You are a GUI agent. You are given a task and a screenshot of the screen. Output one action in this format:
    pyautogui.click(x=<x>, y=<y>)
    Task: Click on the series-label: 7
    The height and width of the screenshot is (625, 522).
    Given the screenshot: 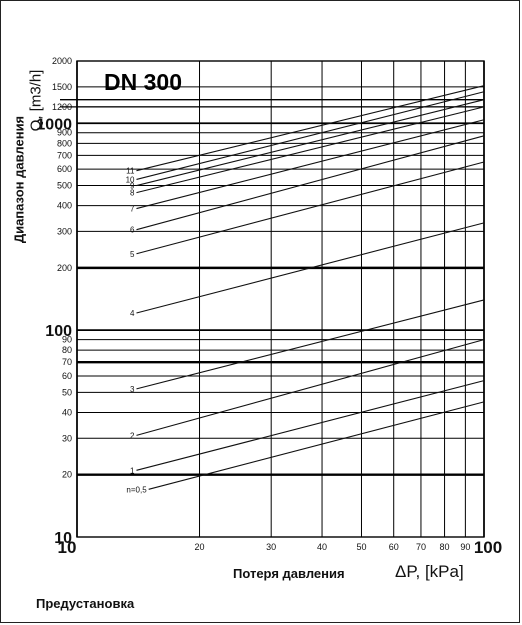 What is the action you would take?
    pyautogui.click(x=132, y=209)
    